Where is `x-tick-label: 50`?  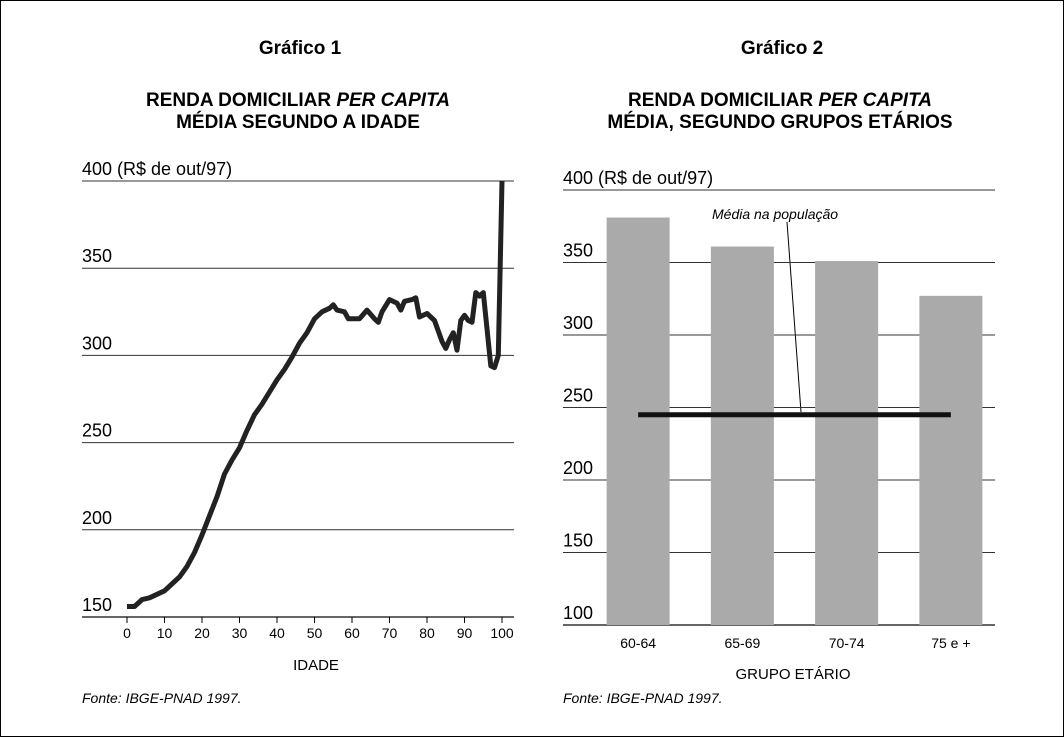 x-tick-label: 50 is located at coordinates (315, 633).